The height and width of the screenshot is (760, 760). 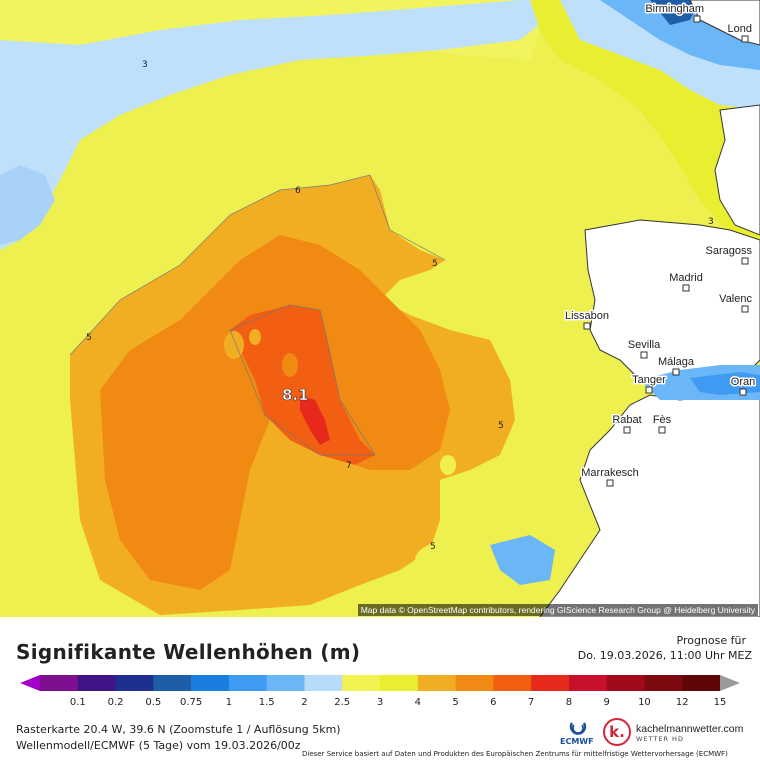 I want to click on kachelmann-logo-icon: k., so click(x=617, y=732).